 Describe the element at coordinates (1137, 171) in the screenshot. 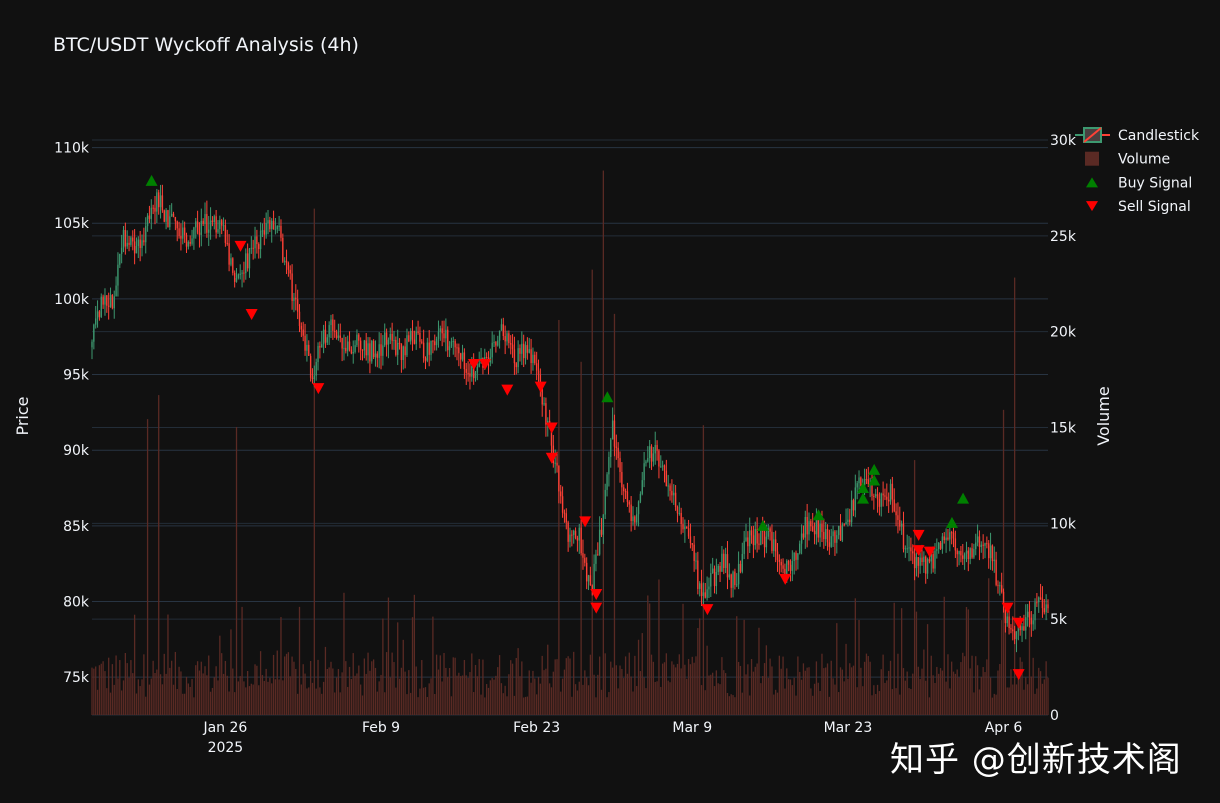

I see `legend: Candlestick Volume Buy Signal Sell Signal` at that location.